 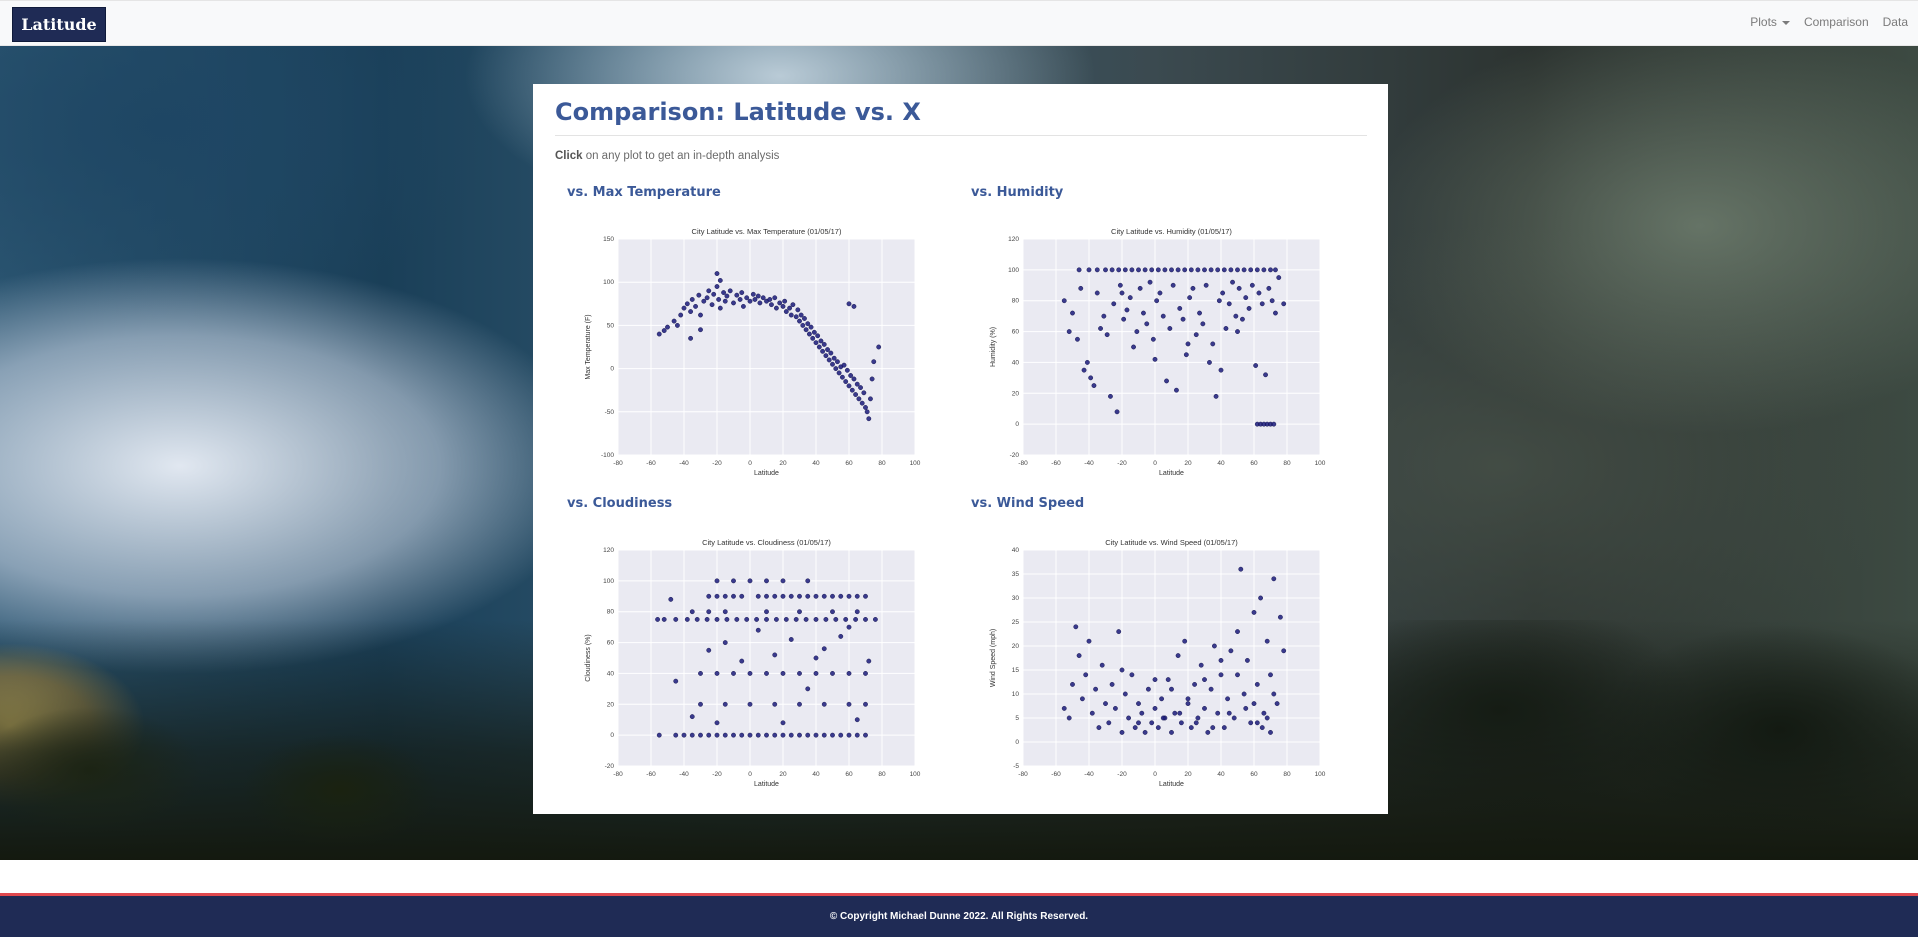 What do you see at coordinates (608, 550) in the screenshot?
I see `y-tick-label: 120` at bounding box center [608, 550].